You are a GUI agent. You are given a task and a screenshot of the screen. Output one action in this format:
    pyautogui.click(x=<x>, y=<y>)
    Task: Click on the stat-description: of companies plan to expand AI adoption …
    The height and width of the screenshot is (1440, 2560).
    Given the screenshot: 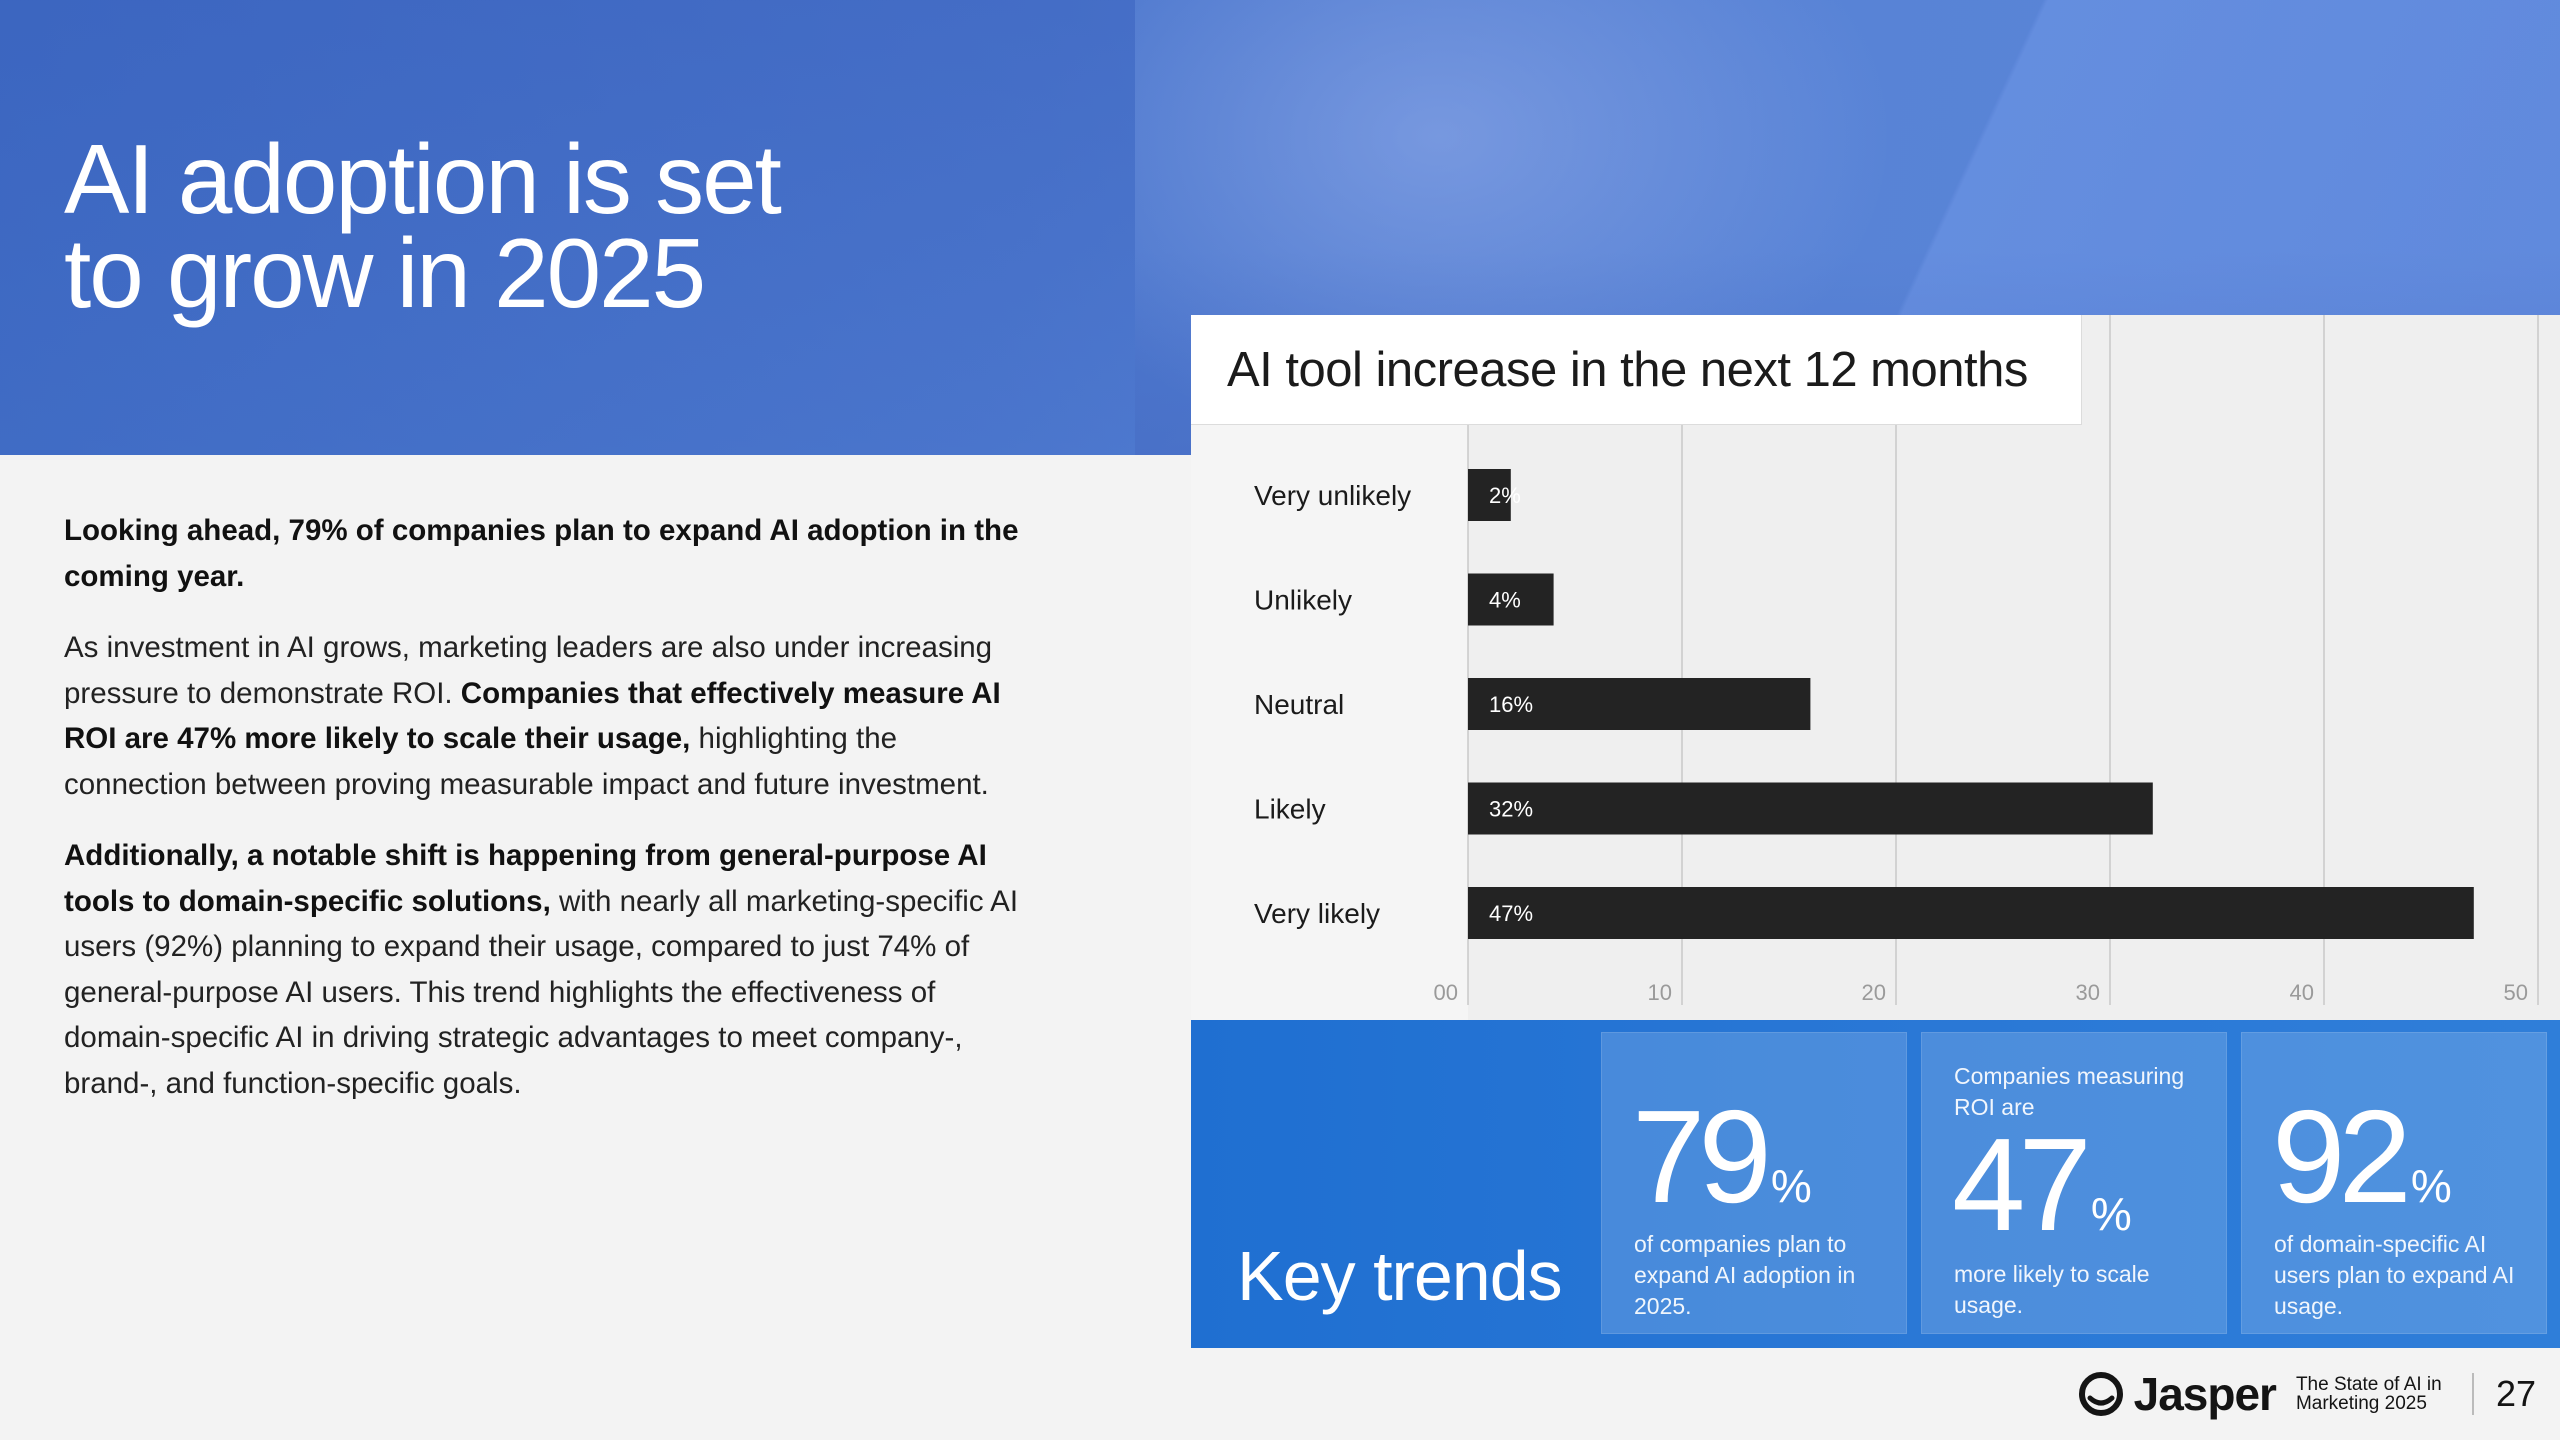 What is the action you would take?
    pyautogui.click(x=1745, y=1275)
    